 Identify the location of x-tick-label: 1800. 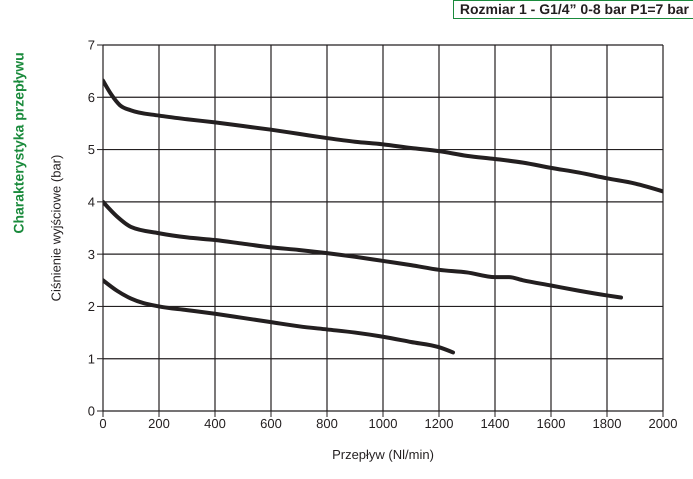
(607, 424).